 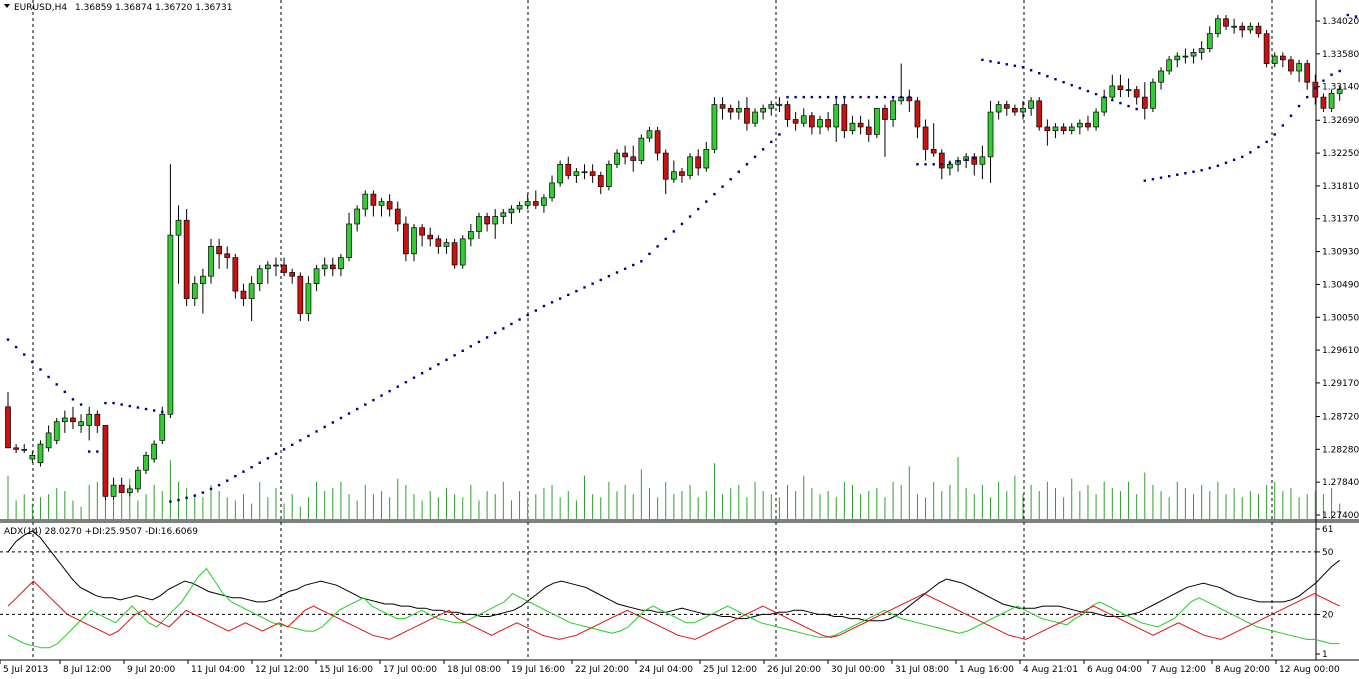 What do you see at coordinates (1337, 260) in the screenshot?
I see `price-scale` at bounding box center [1337, 260].